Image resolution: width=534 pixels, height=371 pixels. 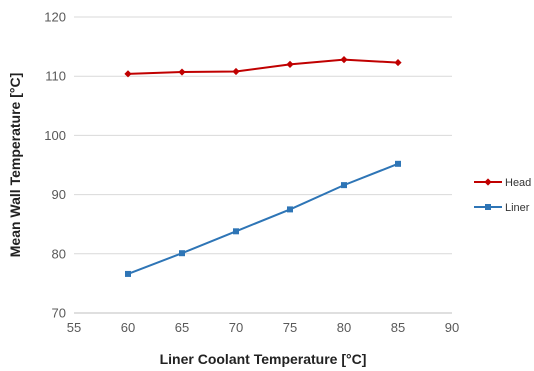 What do you see at coordinates (518, 183) in the screenshot?
I see `legend-label-head: Head` at bounding box center [518, 183].